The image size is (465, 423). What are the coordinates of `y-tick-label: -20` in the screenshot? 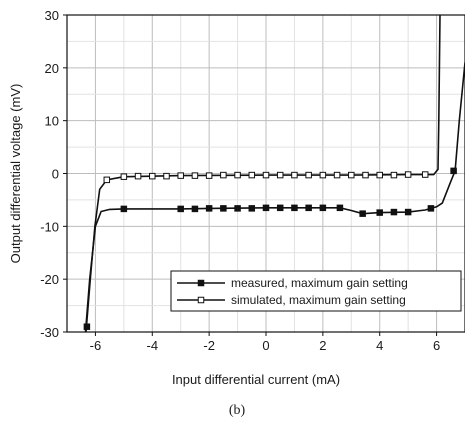 It's located at (49, 279).